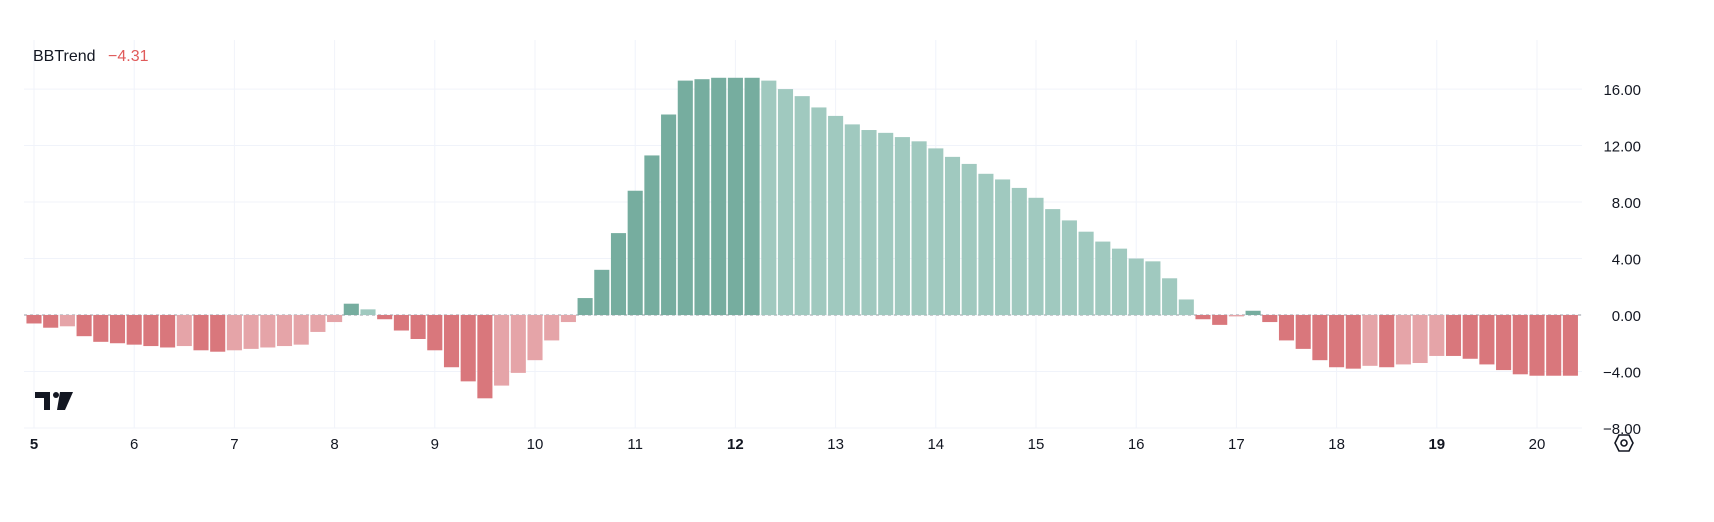 Image resolution: width=1714 pixels, height=522 pixels. I want to click on x-tick-label: 16, so click(1136, 444).